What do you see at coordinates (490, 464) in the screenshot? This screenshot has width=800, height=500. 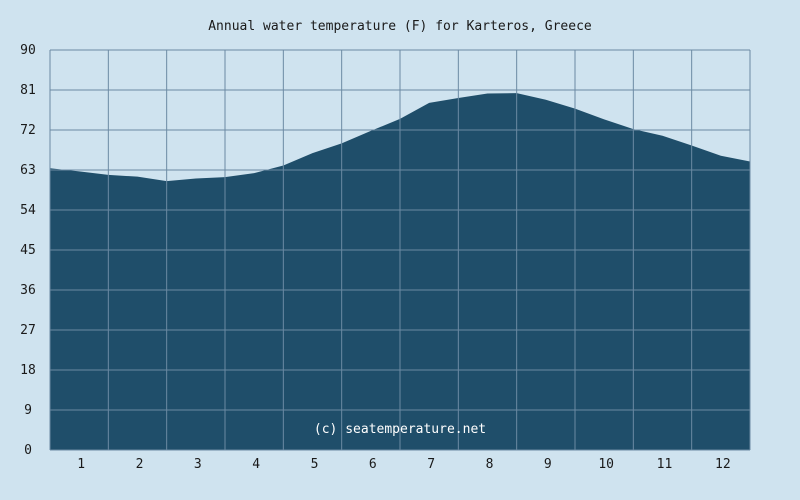 I see `x-tick-label: 8` at bounding box center [490, 464].